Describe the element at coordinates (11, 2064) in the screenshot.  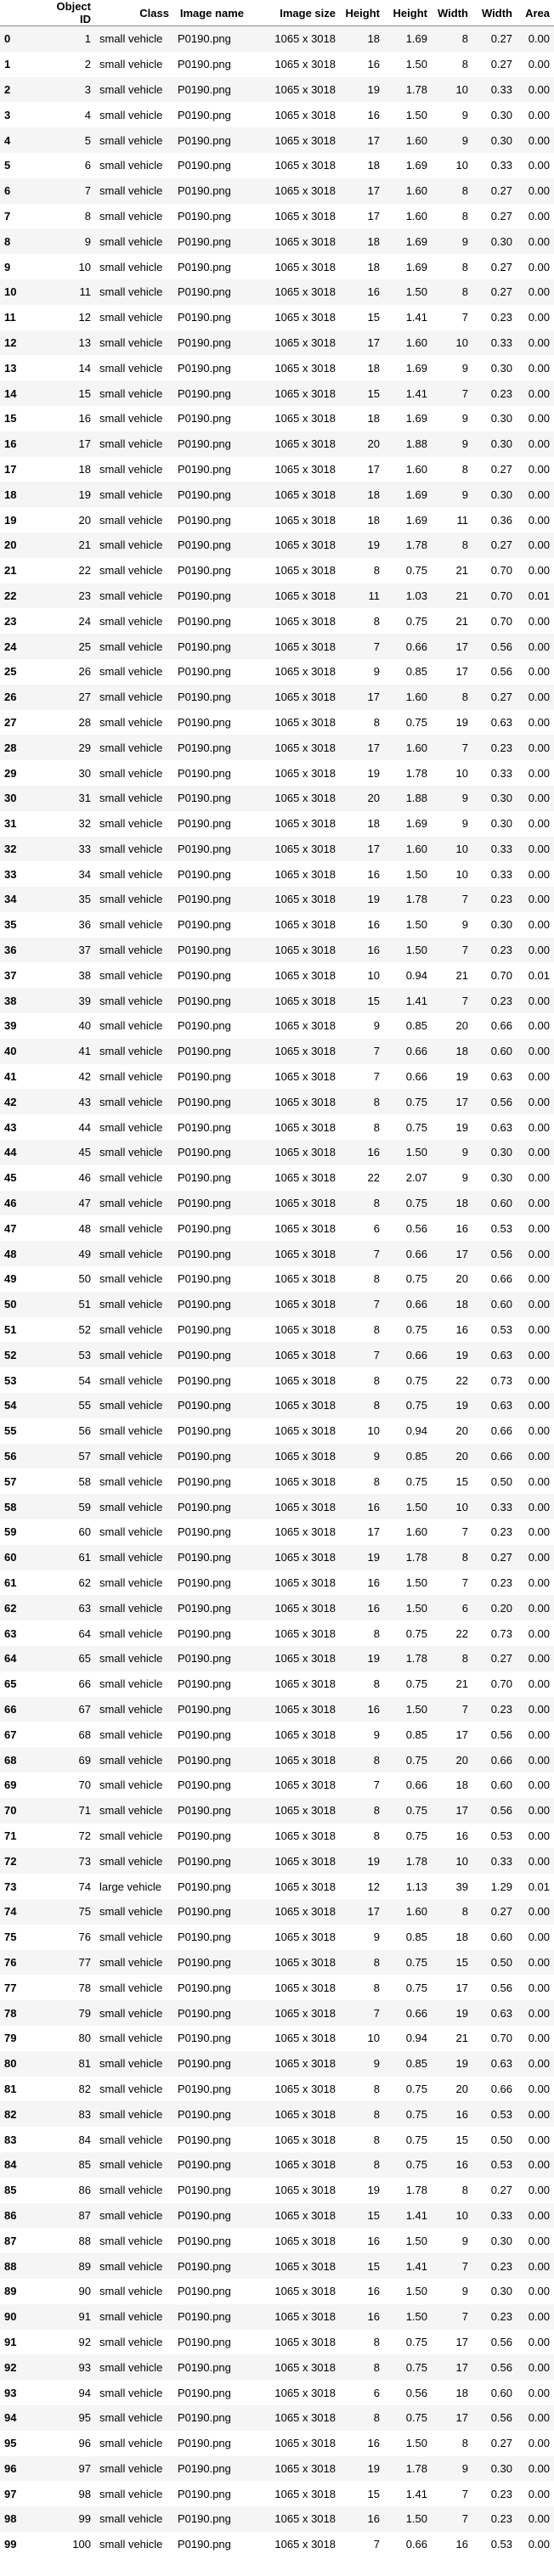
I see `row-index: 80` at that location.